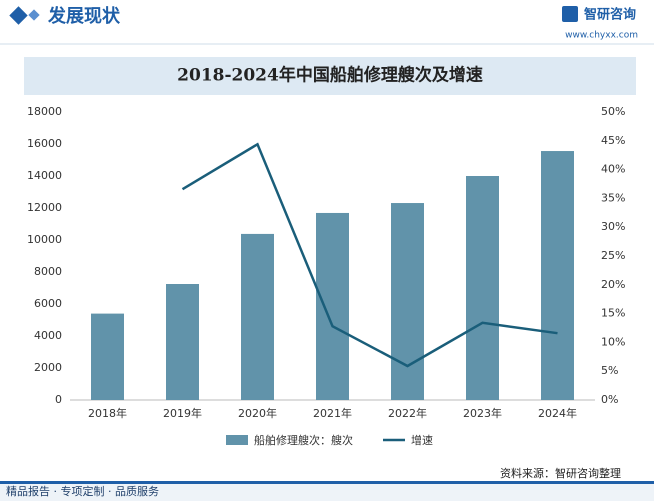  What do you see at coordinates (303, 440) in the screenshot?
I see `legend-label: 船舶修理艘次：艘次` at bounding box center [303, 440].